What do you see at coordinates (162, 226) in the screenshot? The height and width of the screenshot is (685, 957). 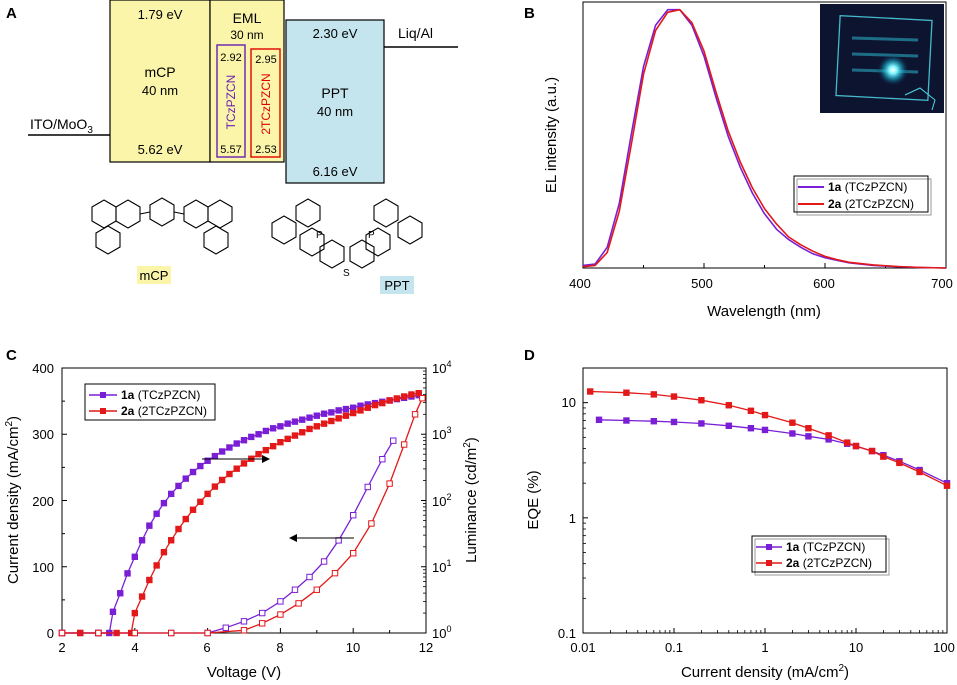 I see `mcp-structure` at bounding box center [162, 226].